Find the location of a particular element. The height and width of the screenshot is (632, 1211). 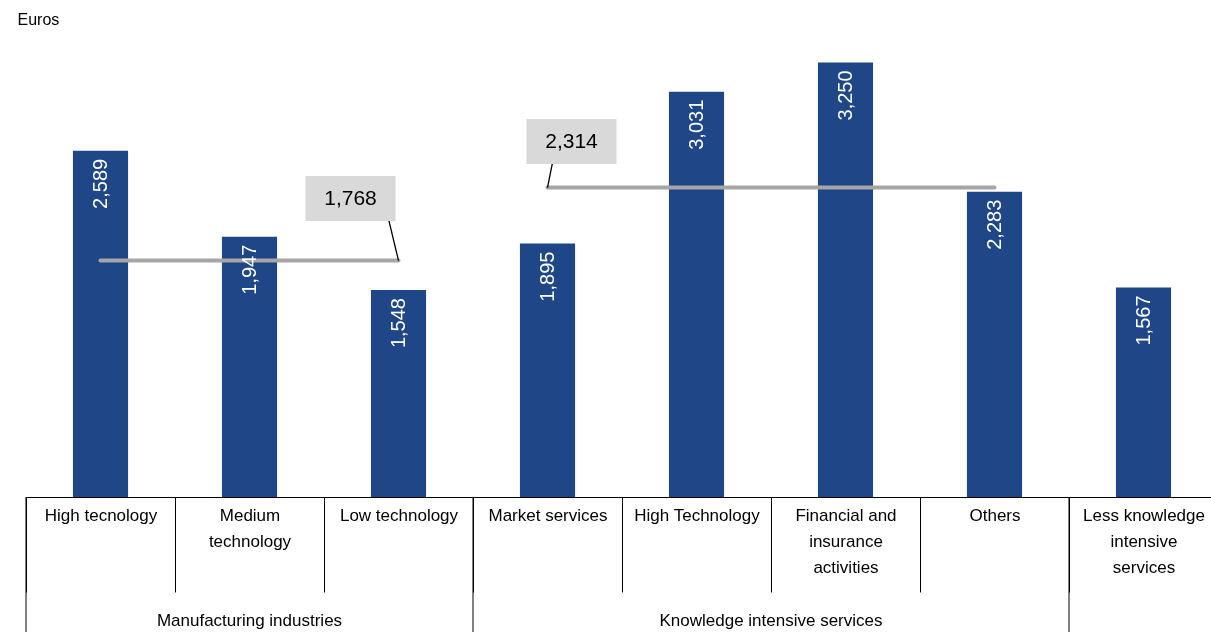

x-tick-label: High tecnology is located at coordinates (101, 515).